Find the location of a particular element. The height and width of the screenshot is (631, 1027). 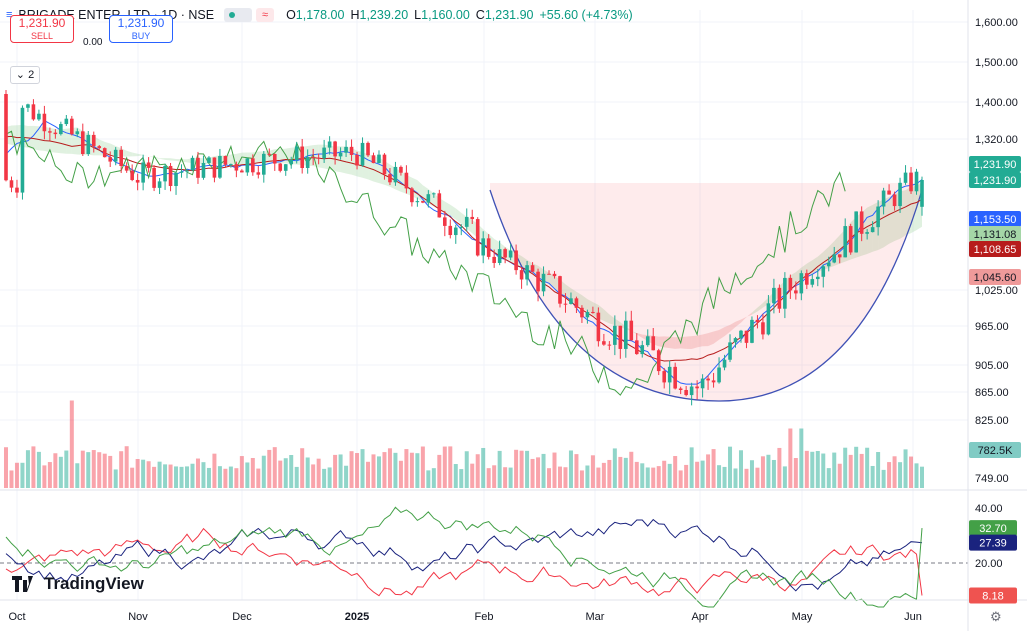

time-axis-label: Dec is located at coordinates (242, 617).